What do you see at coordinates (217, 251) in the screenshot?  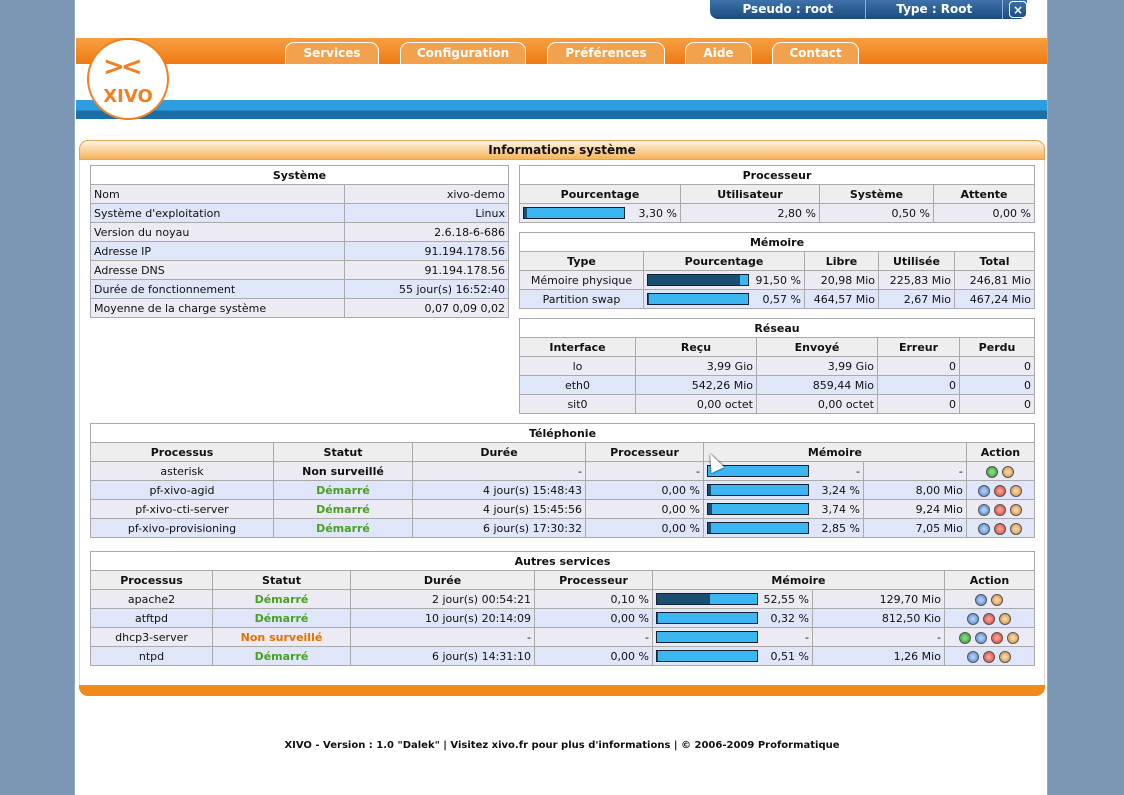 I see `systeme-label: Adresse IP` at bounding box center [217, 251].